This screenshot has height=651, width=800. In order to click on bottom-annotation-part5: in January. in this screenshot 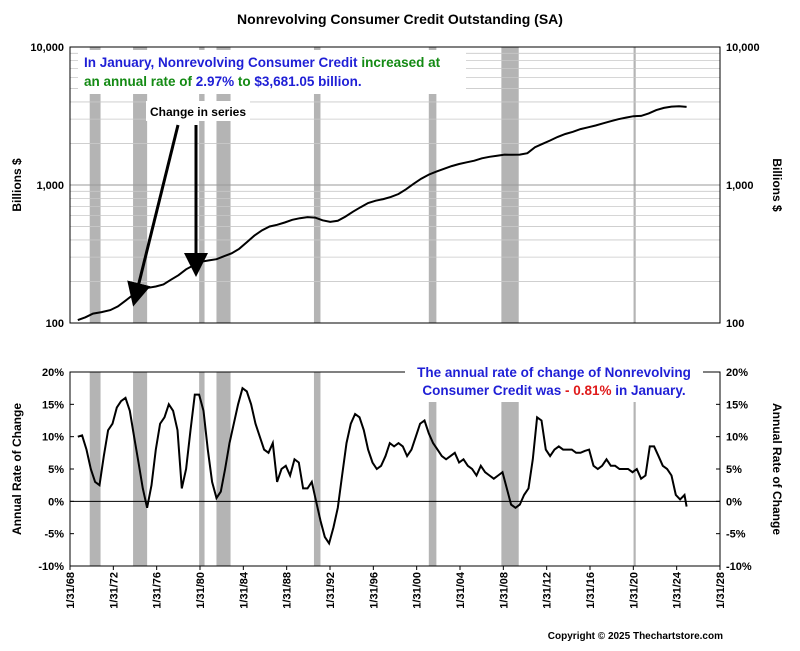, I will do `click(650, 390)`.